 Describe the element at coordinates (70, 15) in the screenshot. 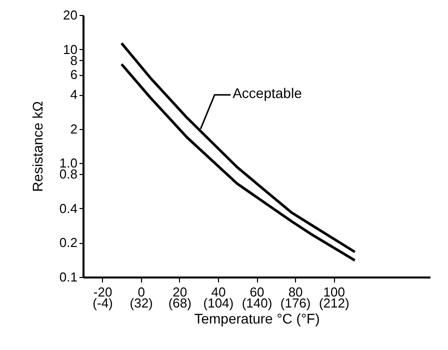

I see `y-tick-label: 20` at that location.